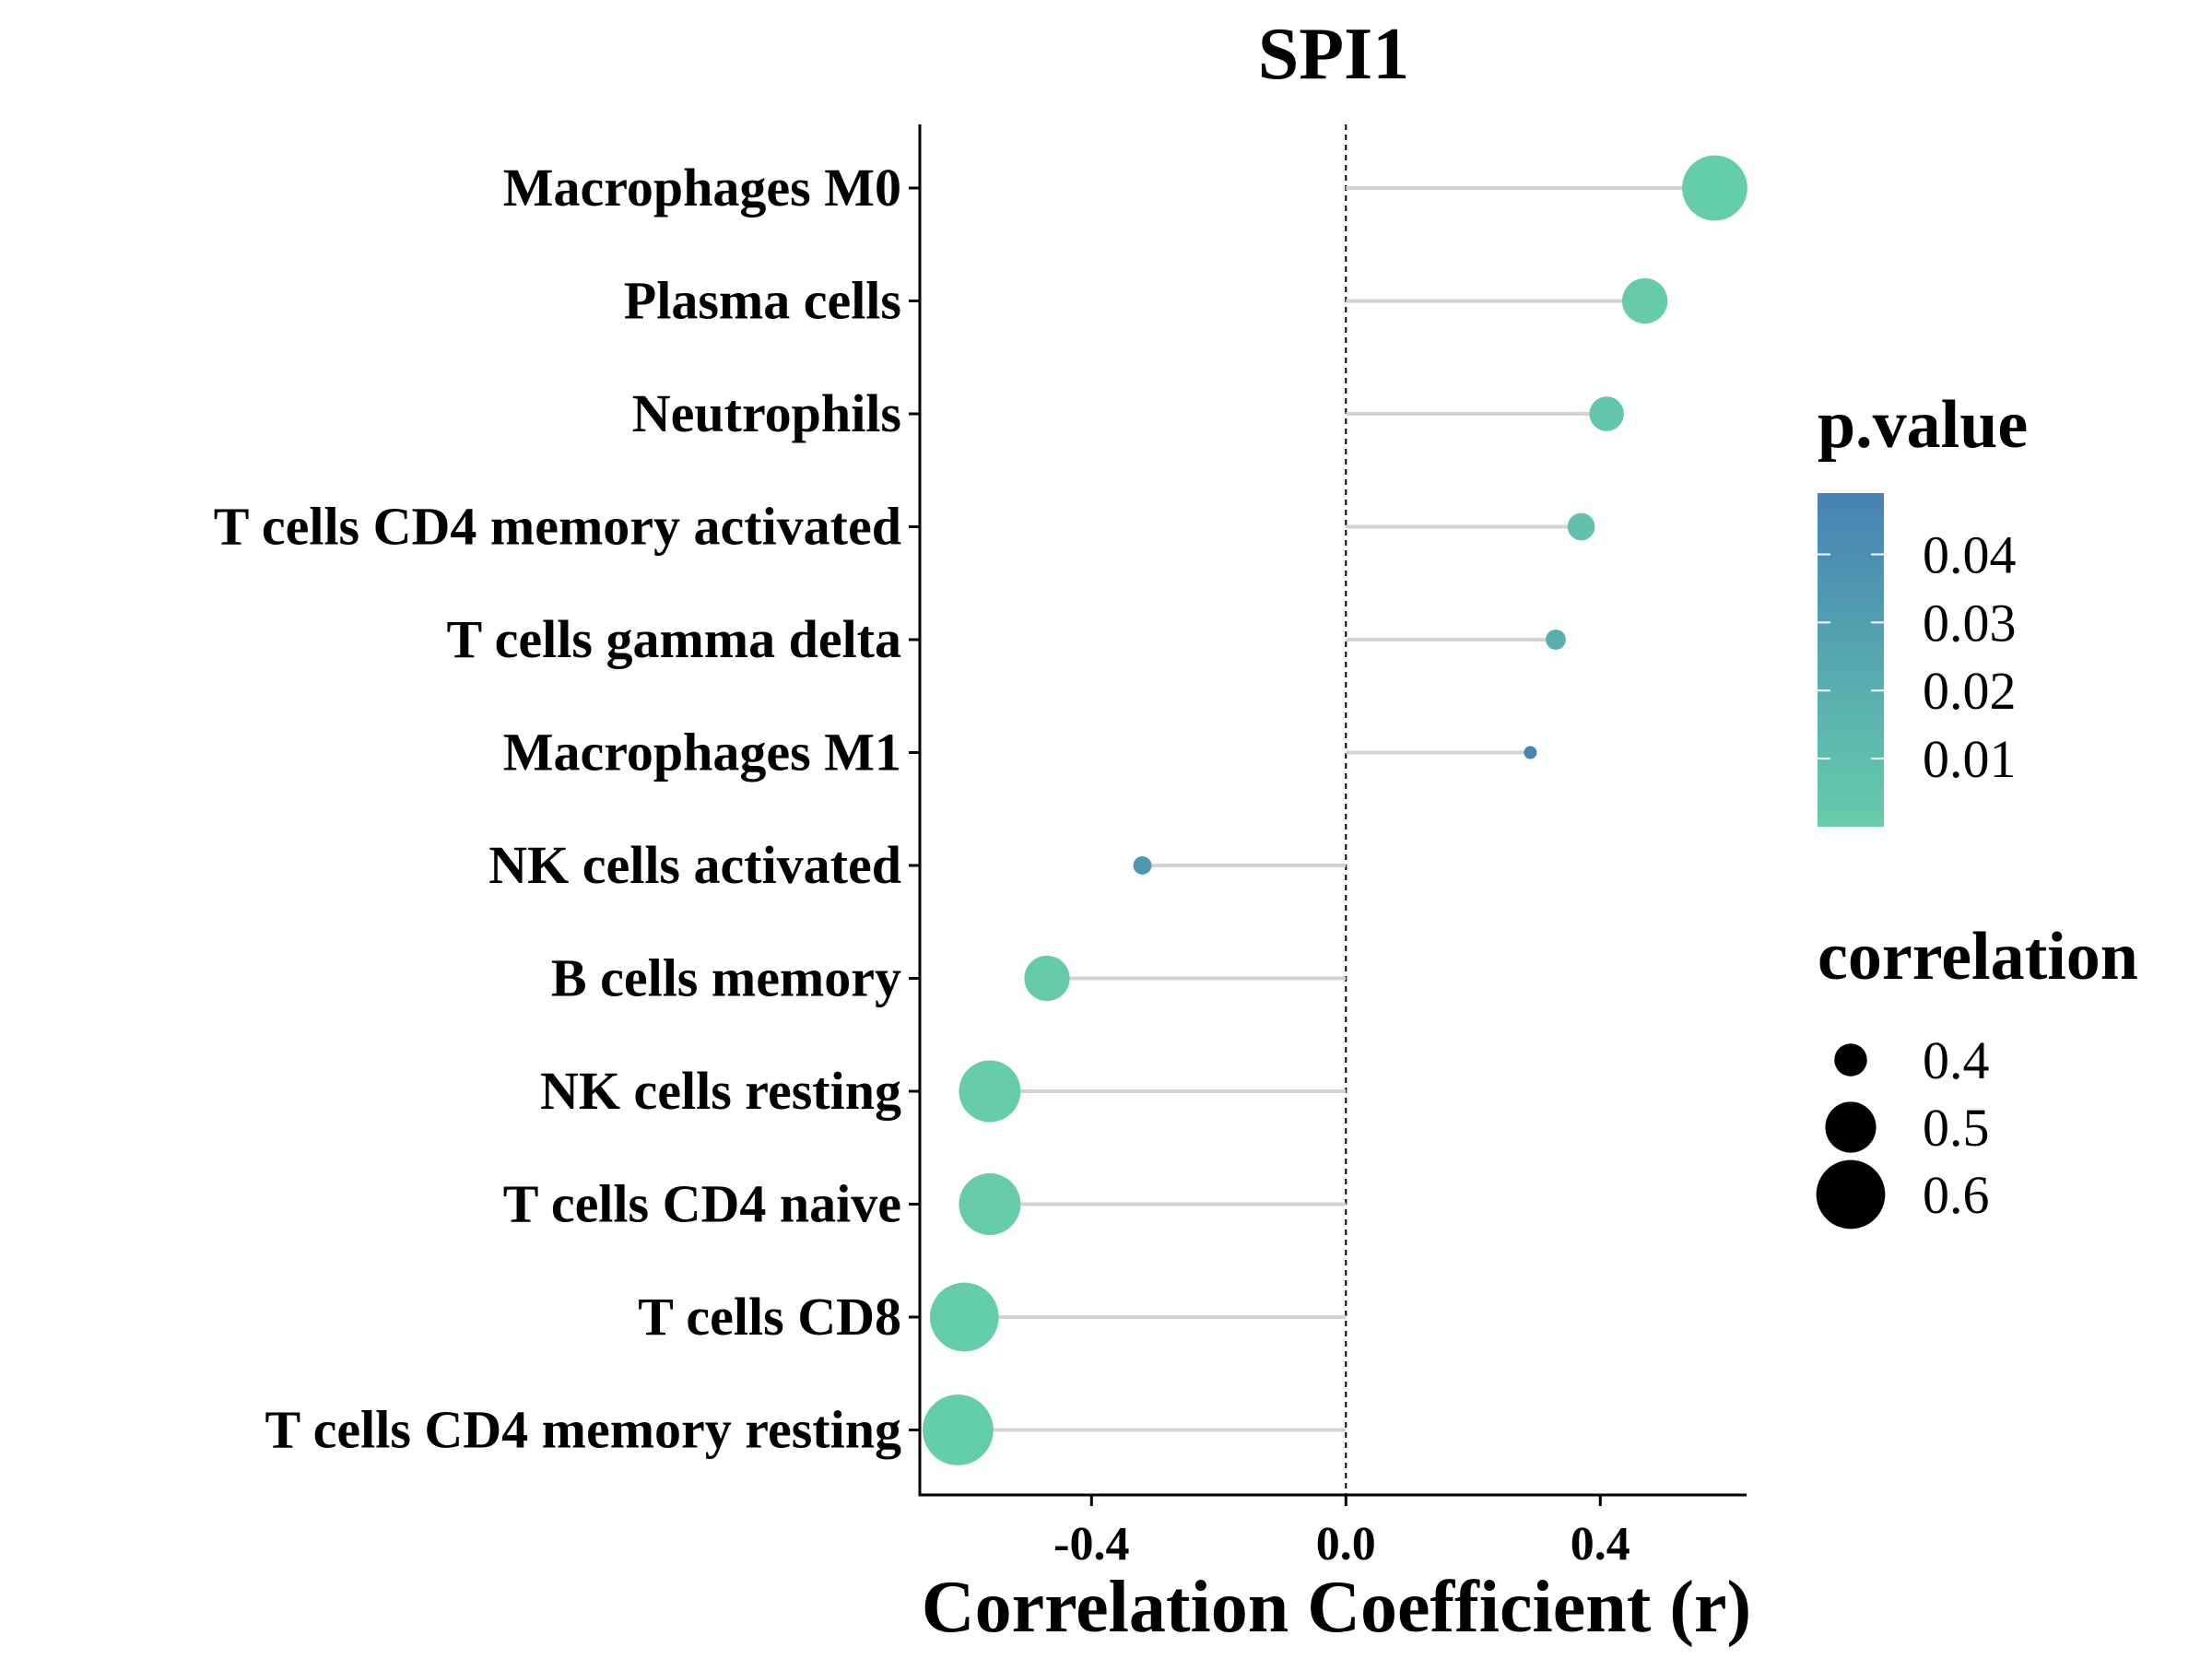 This screenshot has width=2212, height=1659. What do you see at coordinates (1970, 554) in the screenshot?
I see `color-legend-label: 0.04` at bounding box center [1970, 554].